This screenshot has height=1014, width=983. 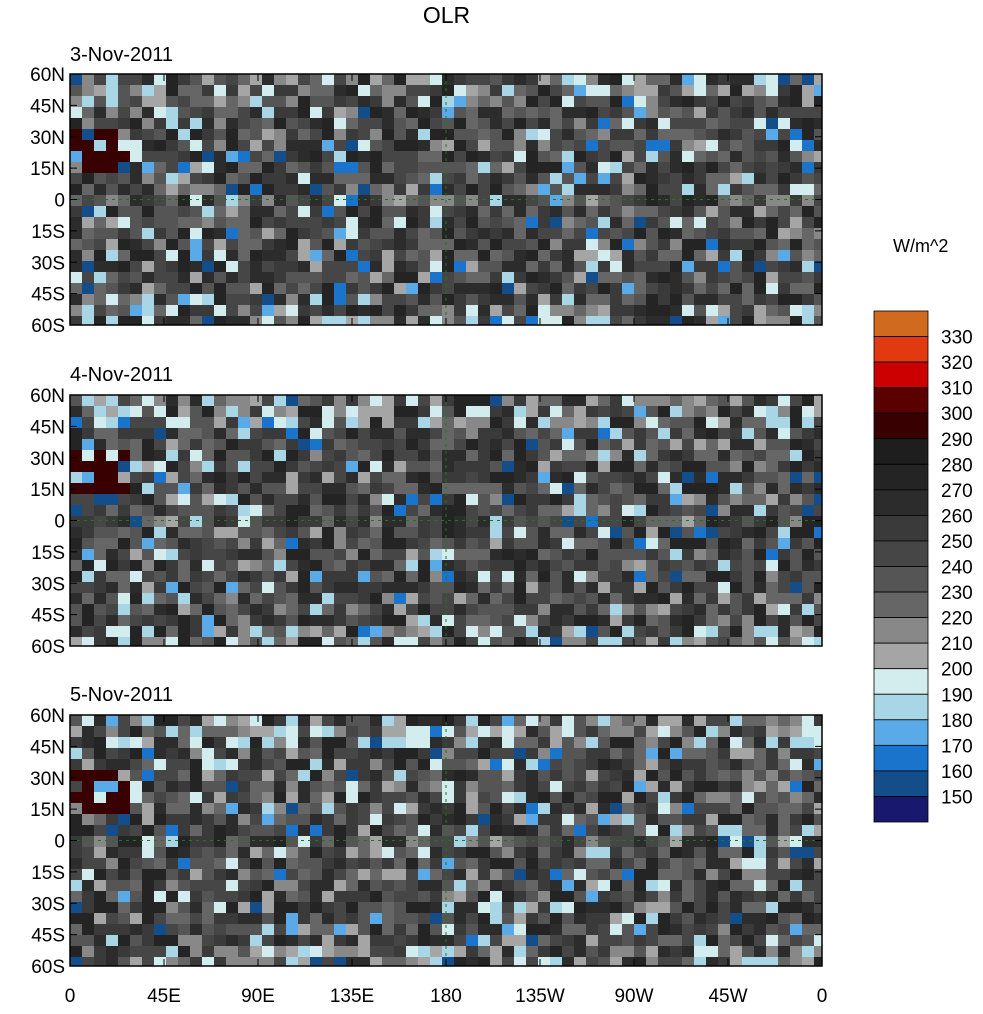 I want to click on y-tick-label: 0, so click(x=59, y=522).